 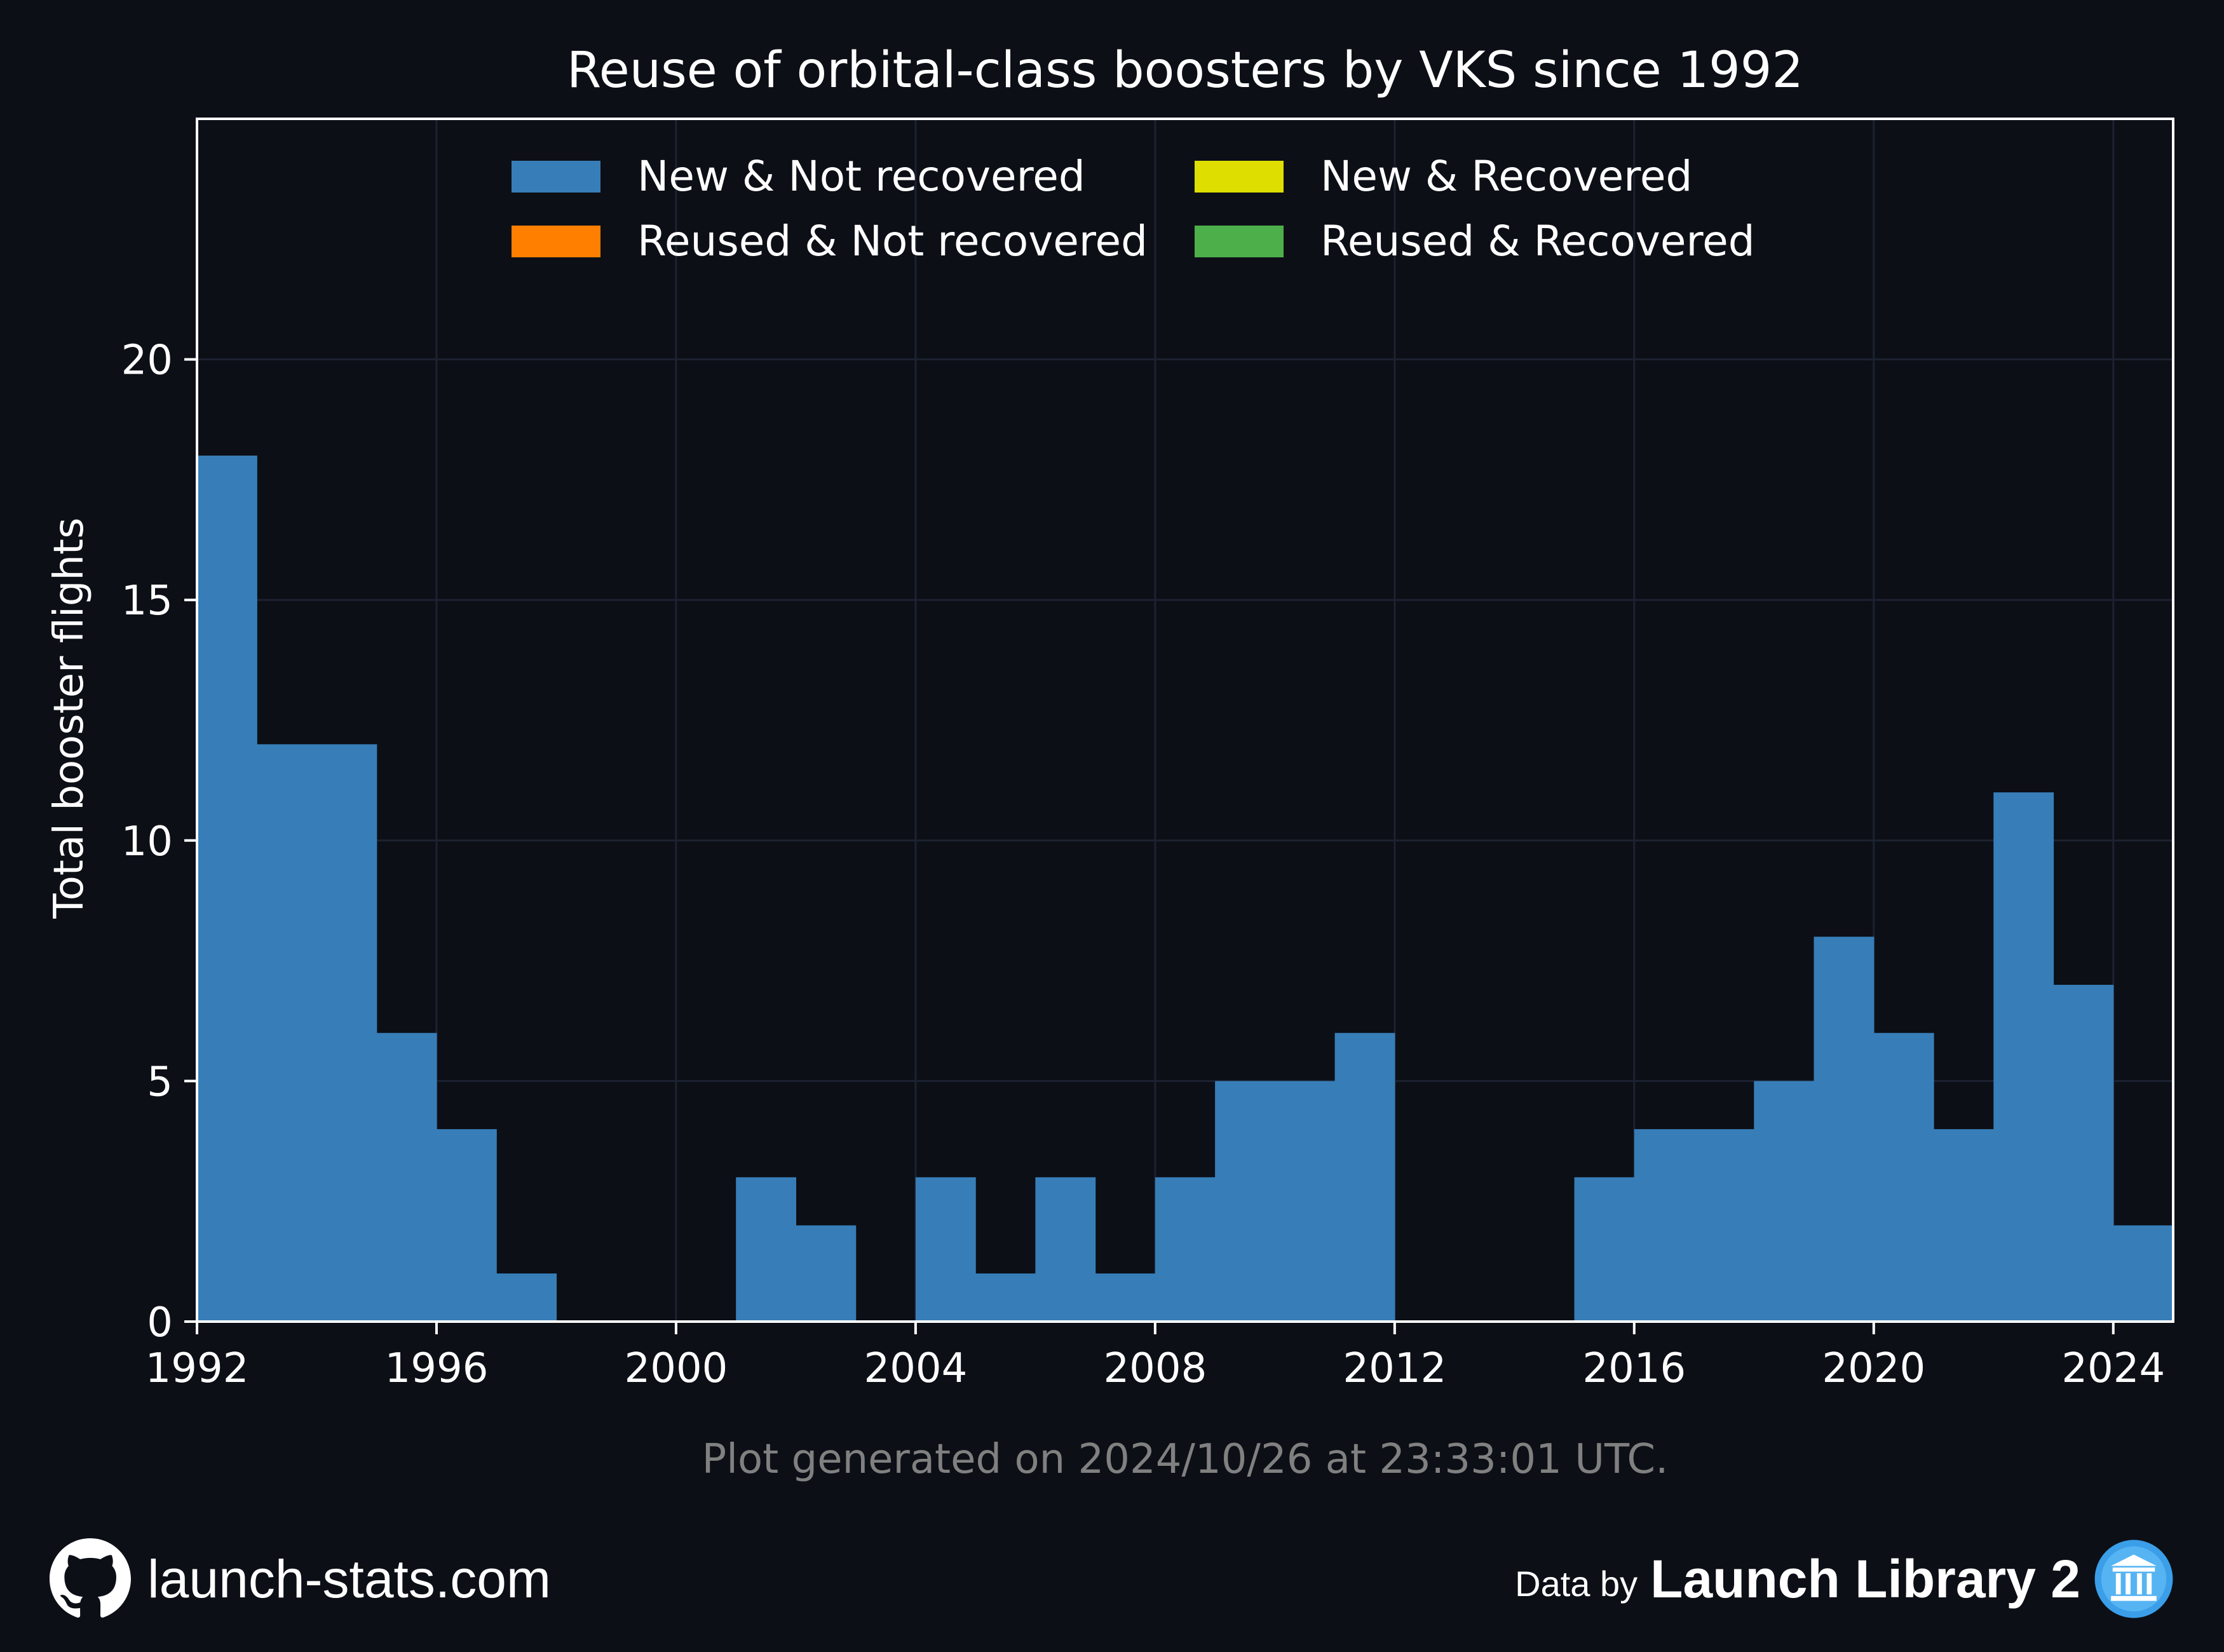 I want to click on x-tick-label: 2024, so click(x=2113, y=1369).